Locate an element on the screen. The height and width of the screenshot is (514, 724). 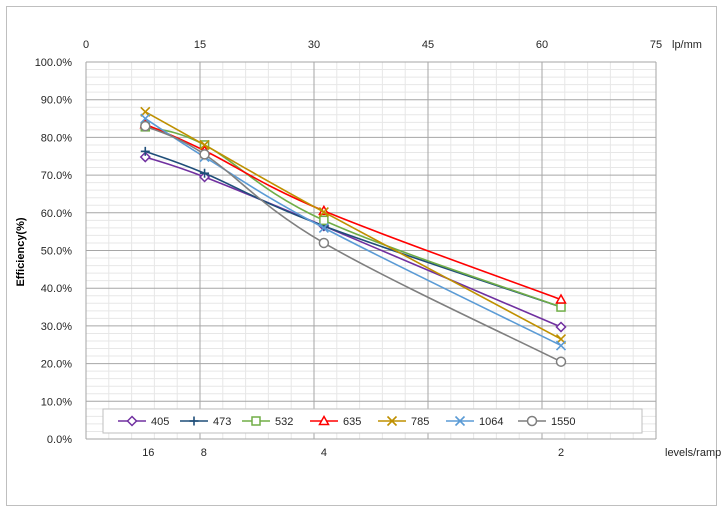
top-tick-label: 0 is located at coordinates (86, 45).